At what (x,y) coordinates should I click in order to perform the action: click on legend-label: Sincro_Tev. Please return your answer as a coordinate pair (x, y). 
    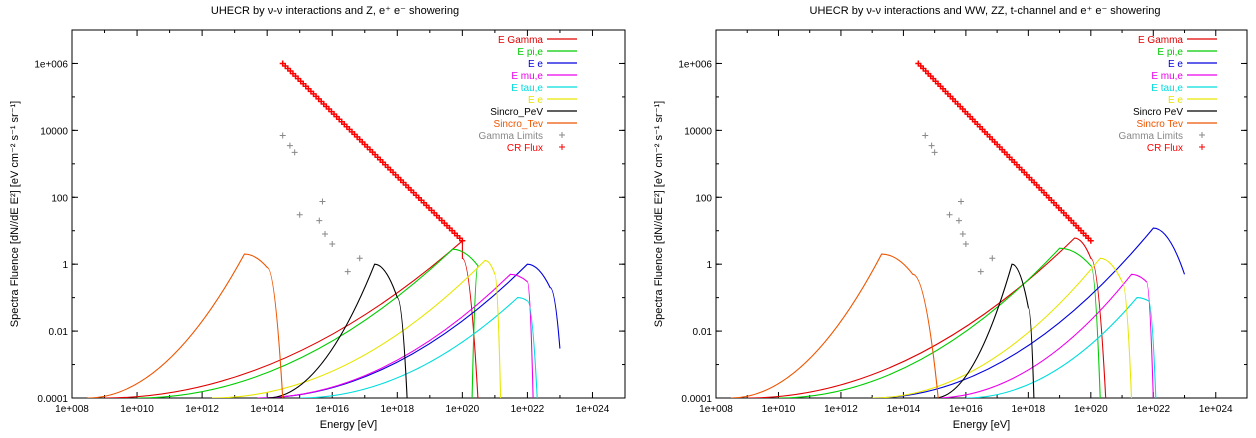
    Looking at the image, I should click on (518, 124).